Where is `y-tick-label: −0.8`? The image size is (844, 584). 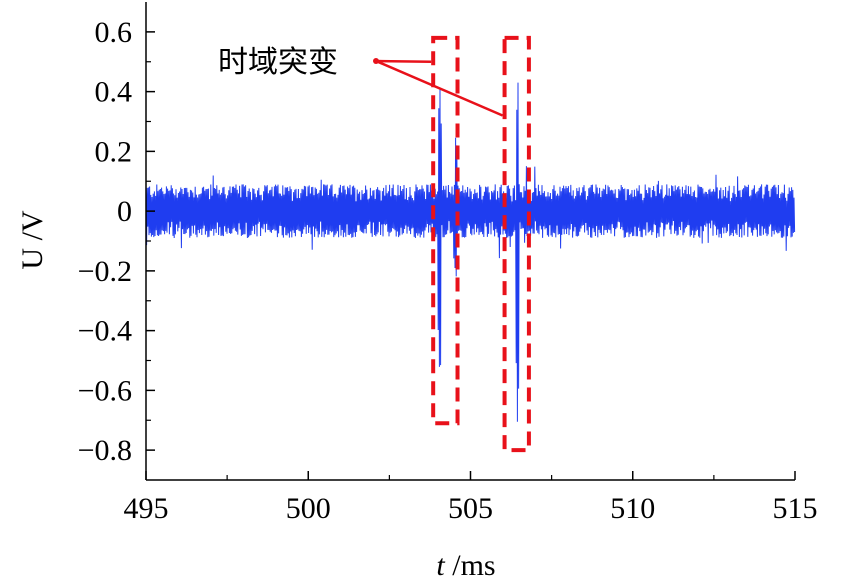 y-tick-label: −0.8 is located at coordinates (105, 450).